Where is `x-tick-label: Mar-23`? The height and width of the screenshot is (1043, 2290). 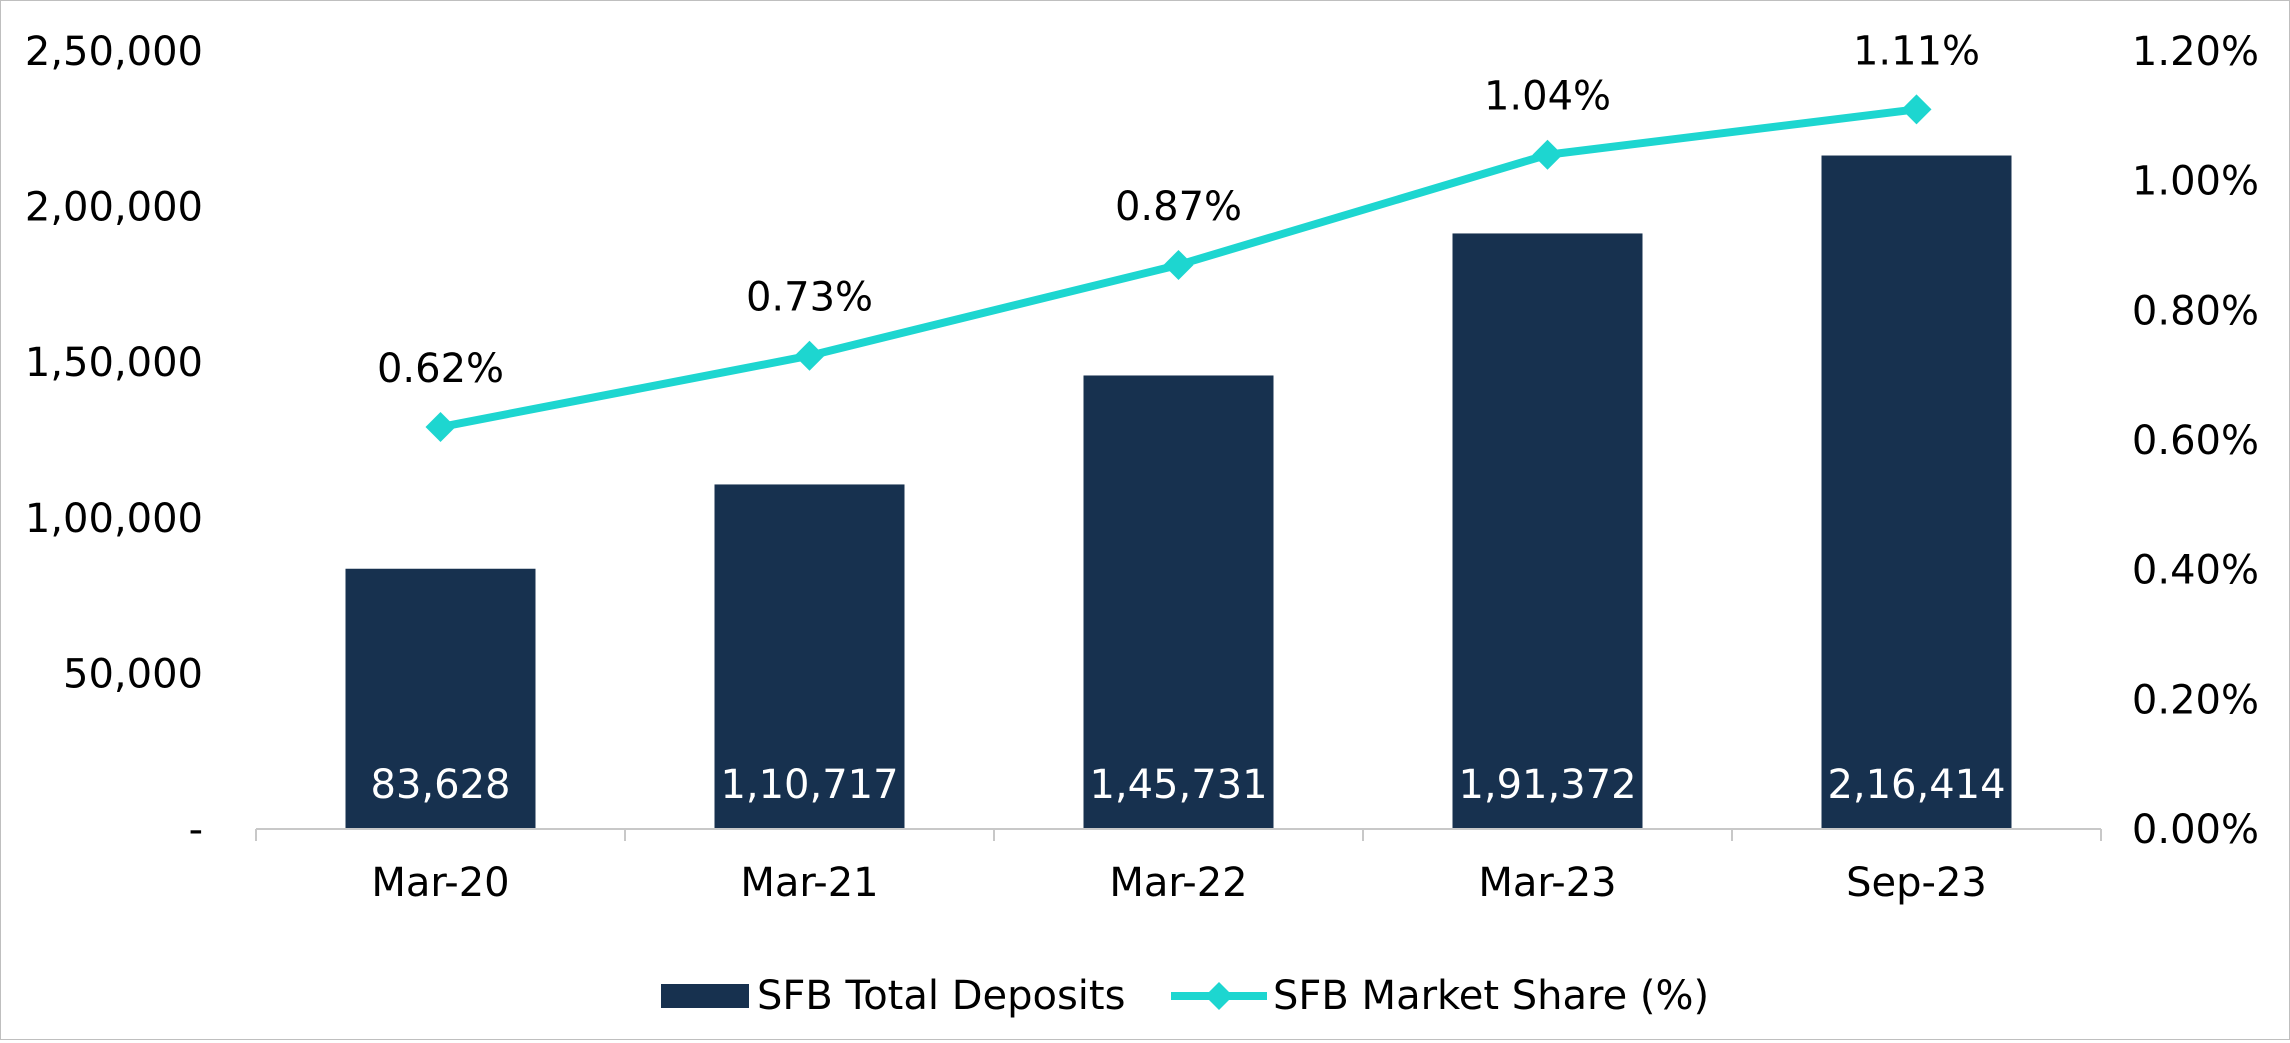 x-tick-label: Mar-23 is located at coordinates (1547, 883).